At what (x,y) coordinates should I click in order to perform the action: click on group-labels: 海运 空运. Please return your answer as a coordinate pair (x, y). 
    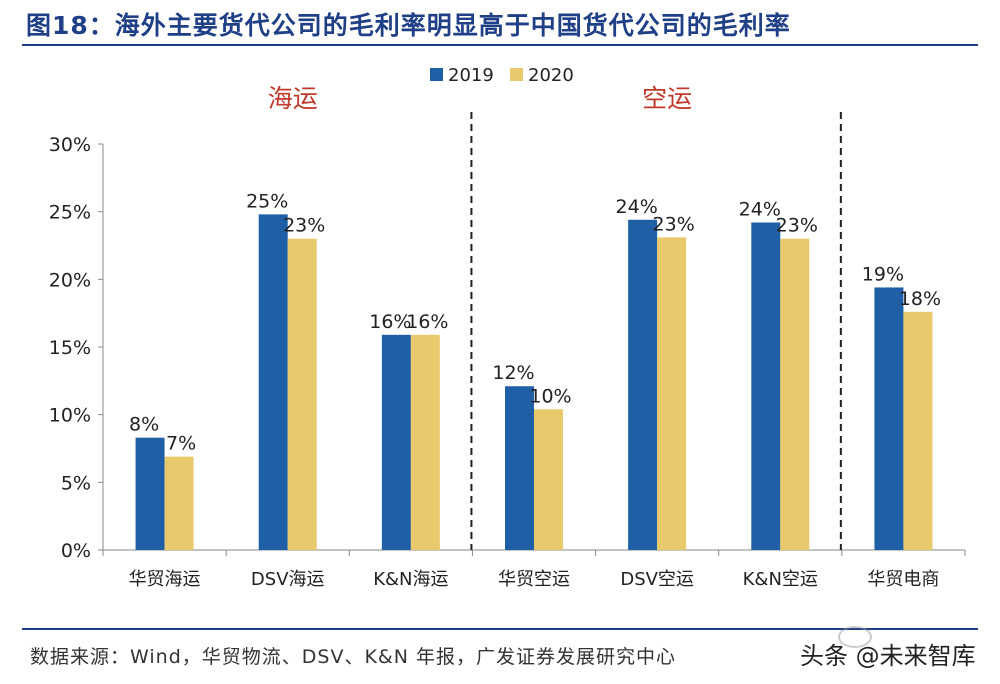
    Looking at the image, I should click on (480, 98).